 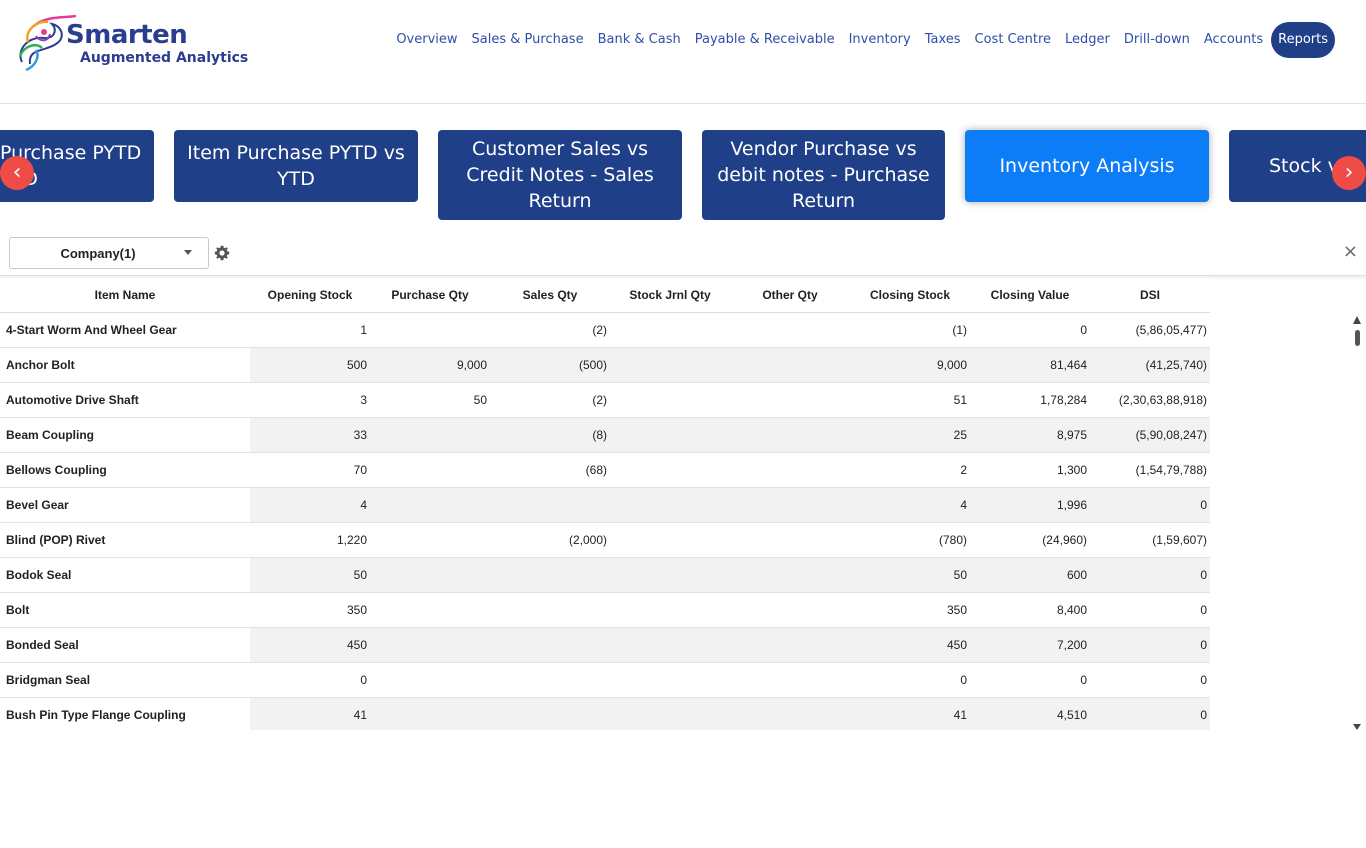 I want to click on column-header-stock-jrnl-qty: Stock Jrnl Qty, so click(x=670, y=295).